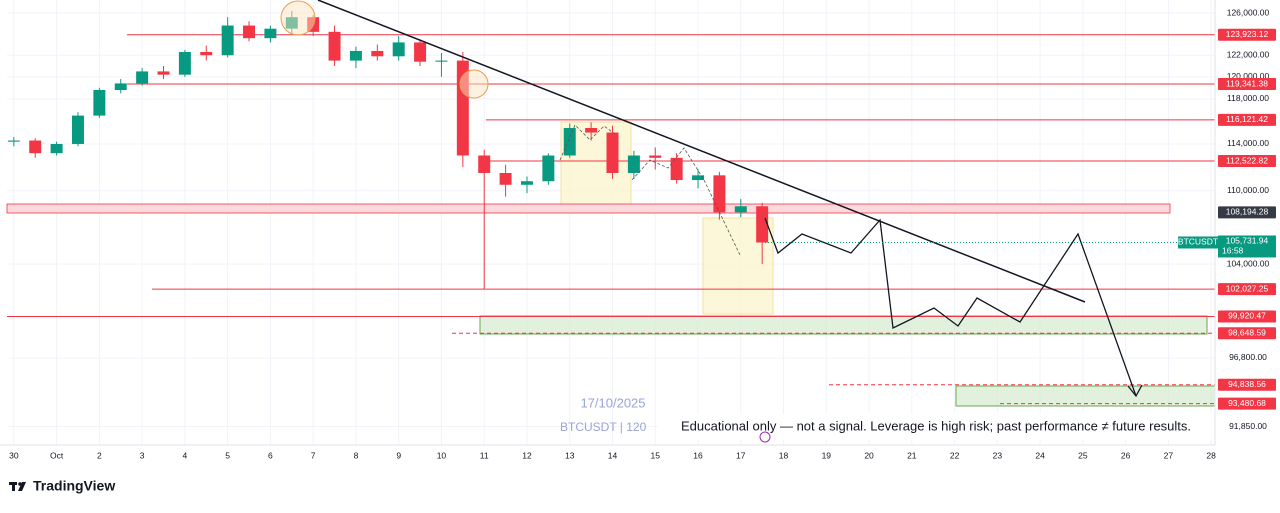  Describe the element at coordinates (656, 455) in the screenshot. I see `x-tick-label: 15` at that location.